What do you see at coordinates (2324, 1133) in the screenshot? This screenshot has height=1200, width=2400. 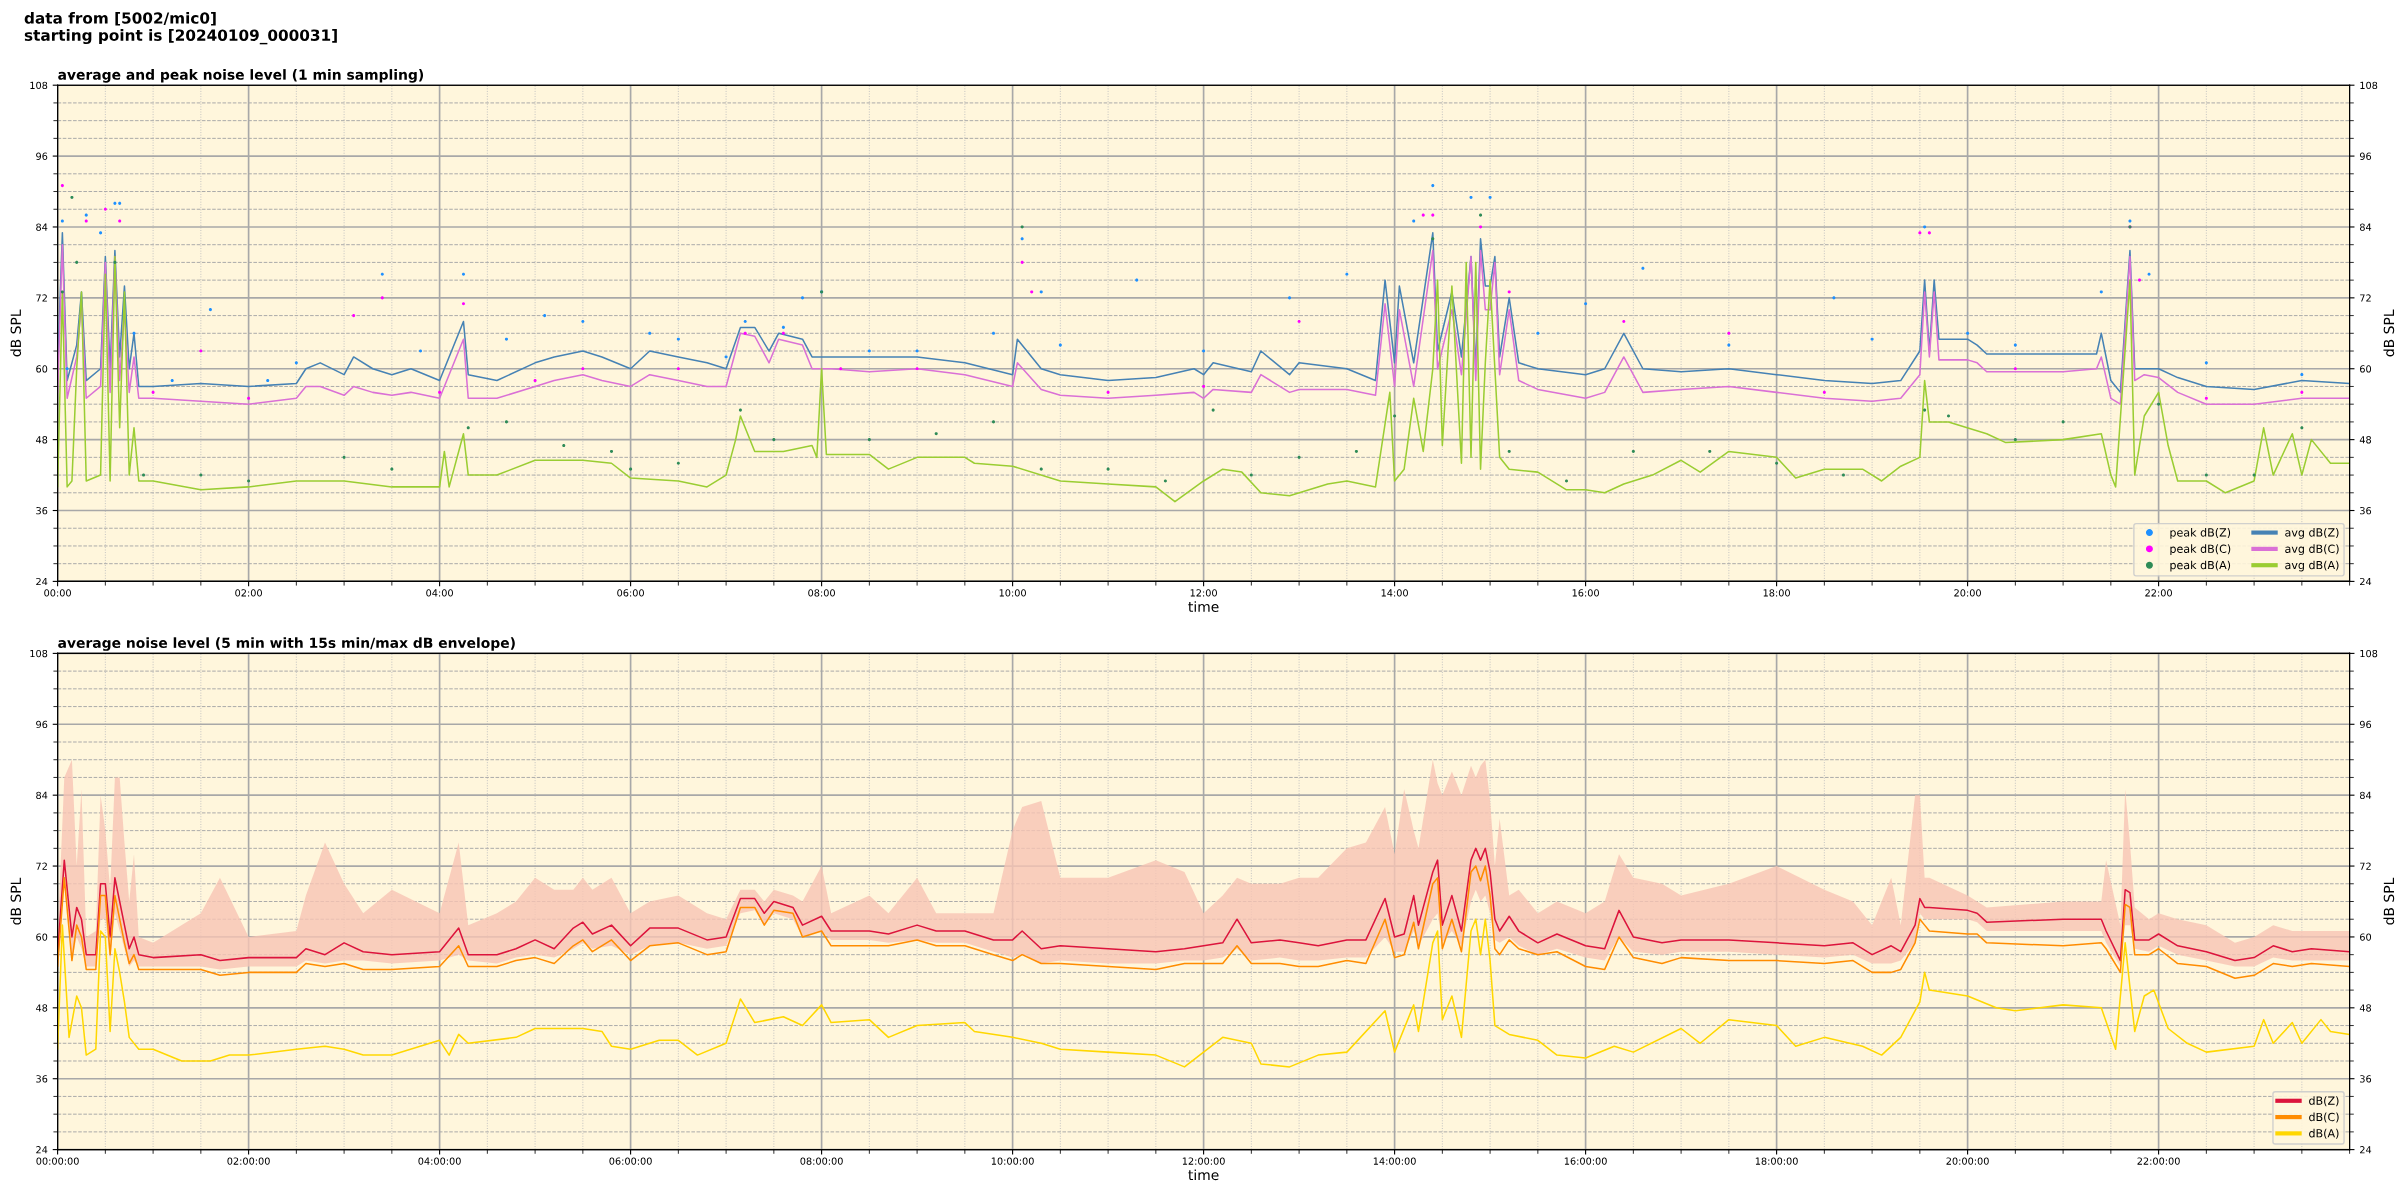 I see `legend-label: dB(A)` at bounding box center [2324, 1133].